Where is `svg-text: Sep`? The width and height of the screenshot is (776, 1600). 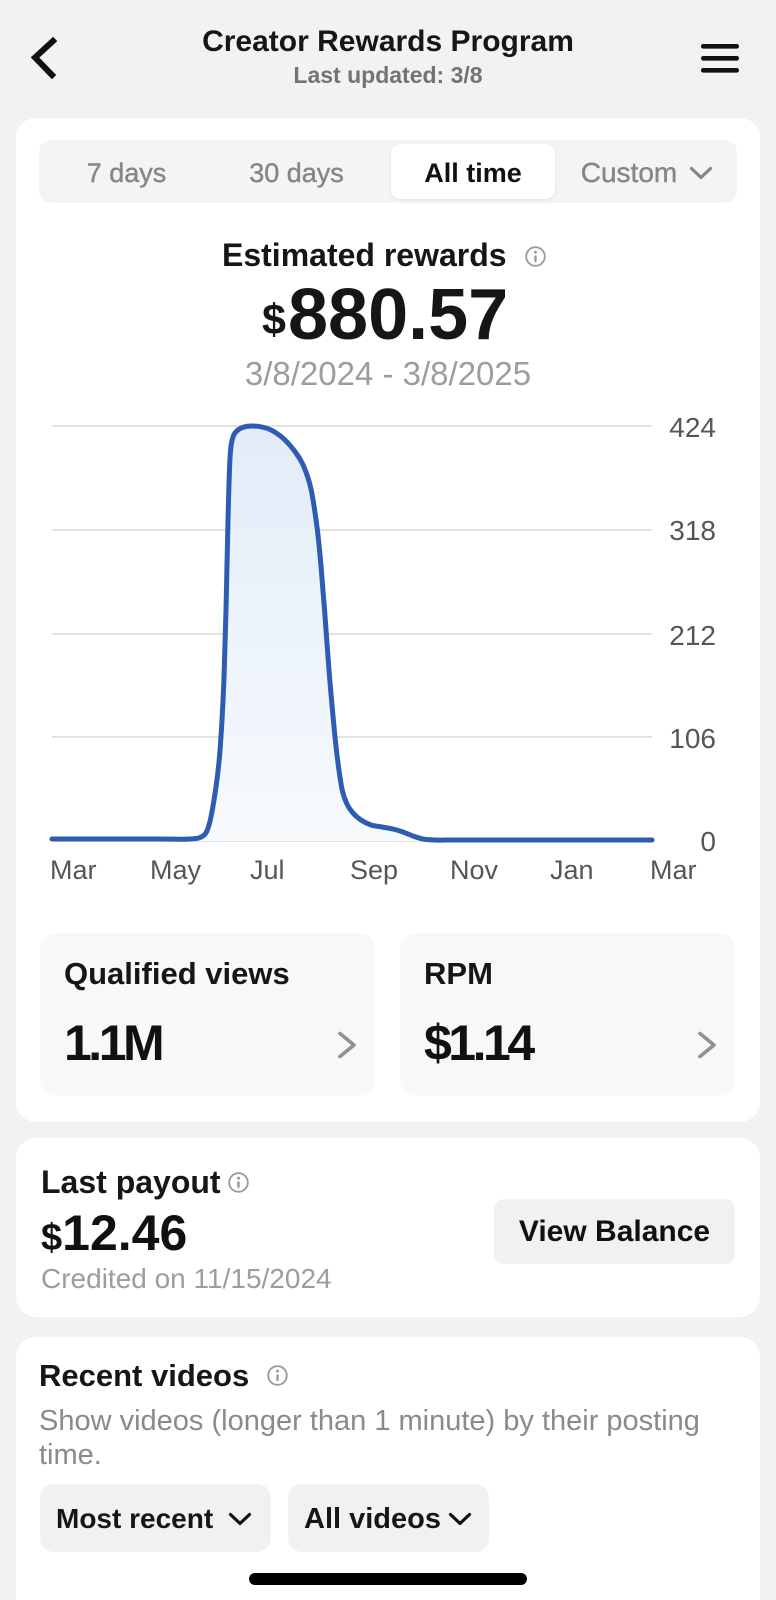
svg-text: Sep is located at coordinates (374, 870).